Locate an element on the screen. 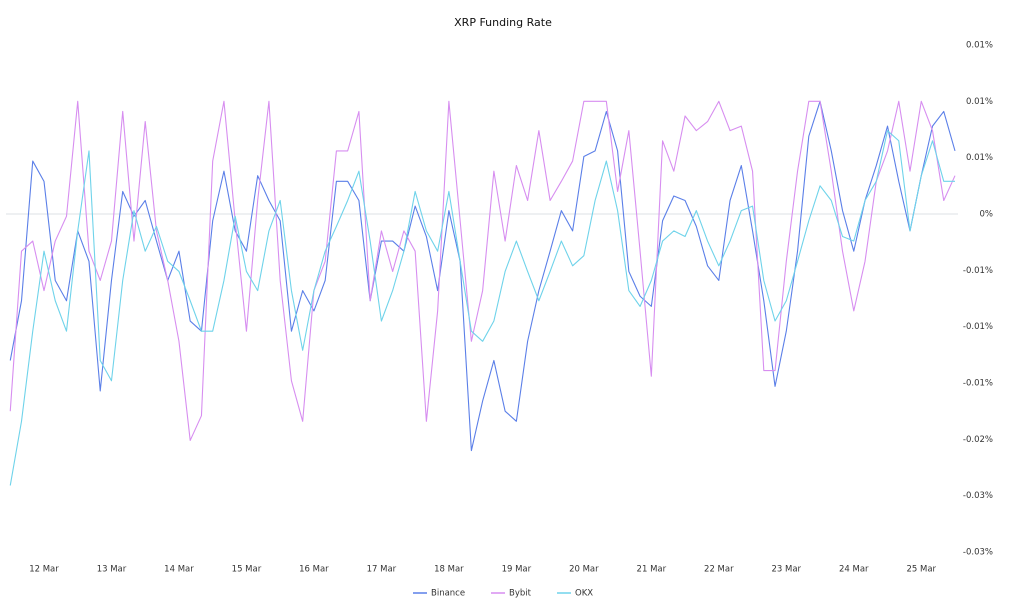  x-tick-label: 23 Mar is located at coordinates (787, 570).